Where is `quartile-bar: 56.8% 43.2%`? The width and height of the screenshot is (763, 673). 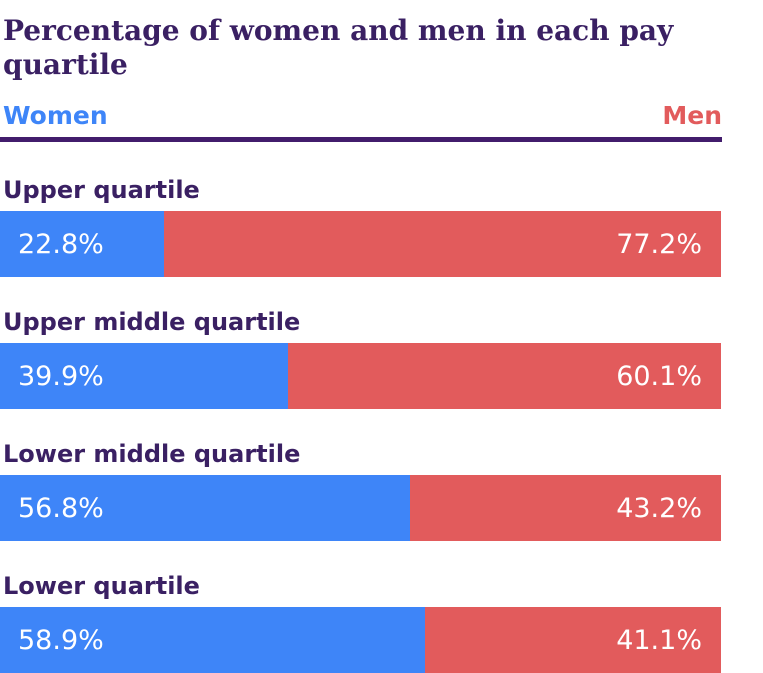 quartile-bar: 56.8% 43.2% is located at coordinates (360, 508).